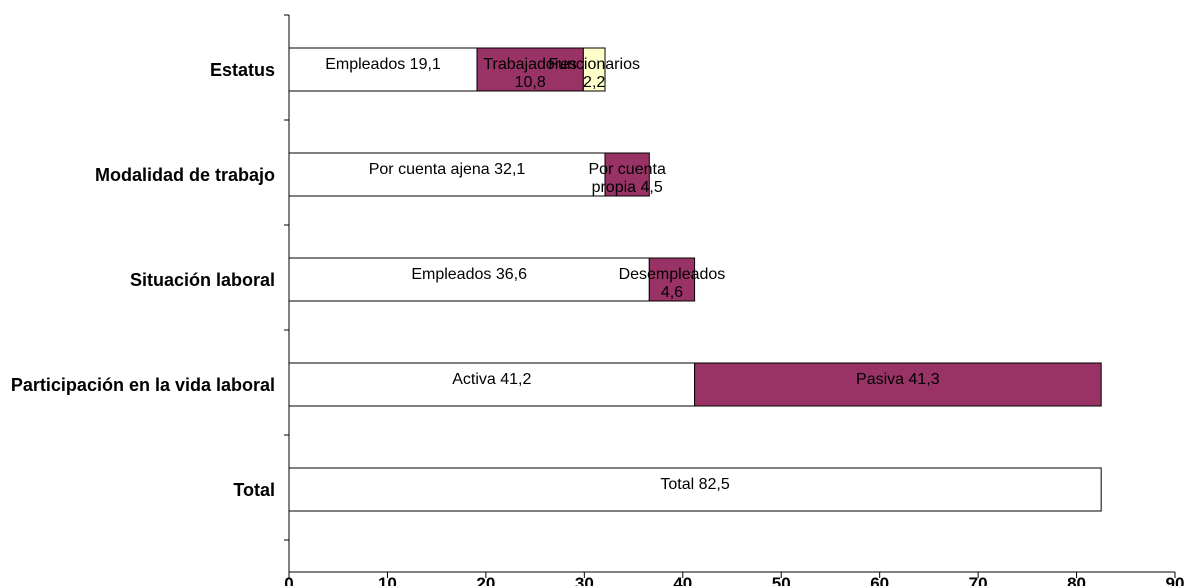 The height and width of the screenshot is (586, 1190). Describe the element at coordinates (184, 174) in the screenshot. I see `category-label: Modalidad de trabajo` at that location.